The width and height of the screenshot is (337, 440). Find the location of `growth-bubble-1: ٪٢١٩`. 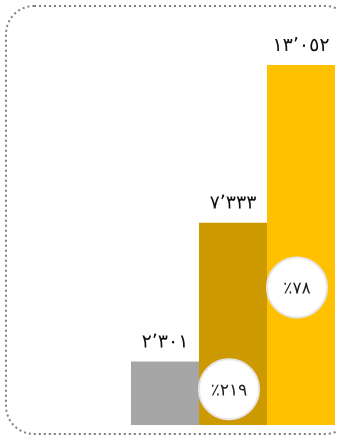

growth-bubble-1: ٪٢١٩ is located at coordinates (229, 389).